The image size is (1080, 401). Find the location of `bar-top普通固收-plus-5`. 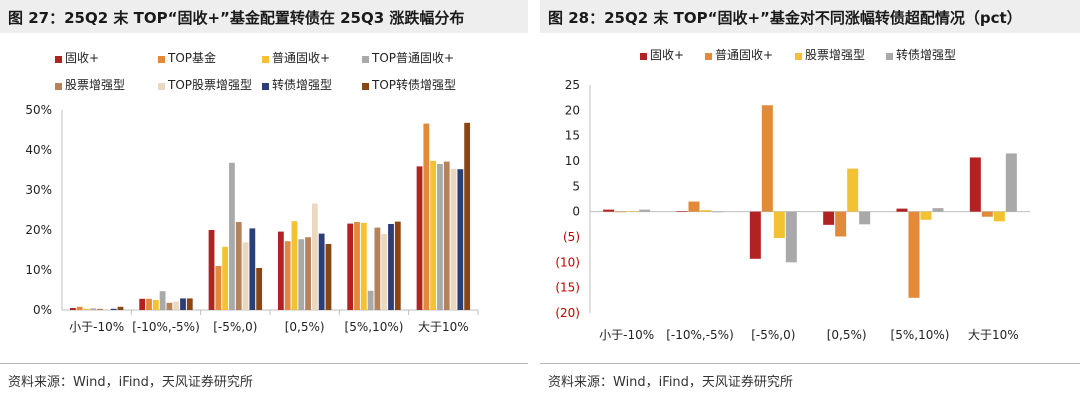

bar-top普通固收-plus-5 is located at coordinates (440, 237).